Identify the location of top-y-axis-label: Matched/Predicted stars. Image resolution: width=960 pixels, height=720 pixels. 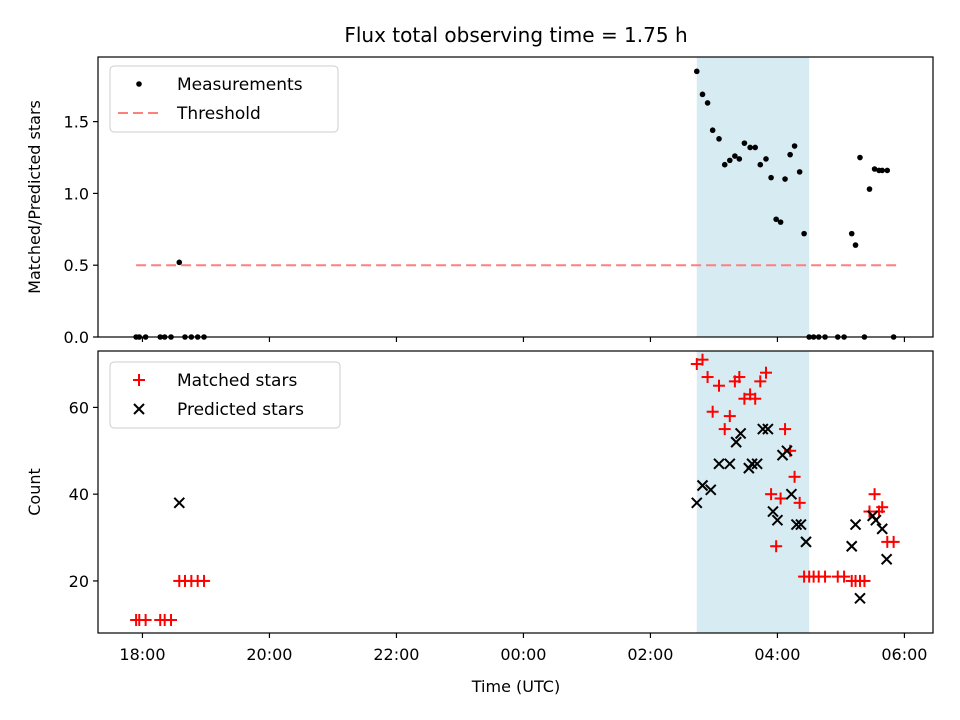
(34, 197).